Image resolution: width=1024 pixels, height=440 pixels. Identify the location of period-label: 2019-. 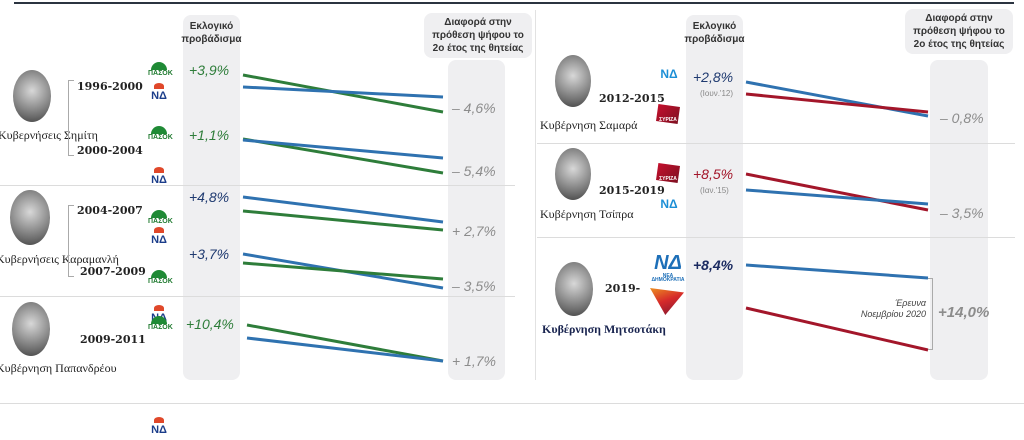
(623, 288).